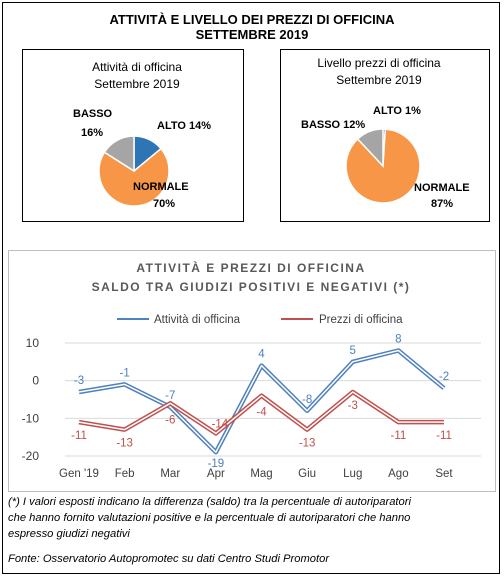  I want to click on data-label-series-0: -1, so click(125, 373).